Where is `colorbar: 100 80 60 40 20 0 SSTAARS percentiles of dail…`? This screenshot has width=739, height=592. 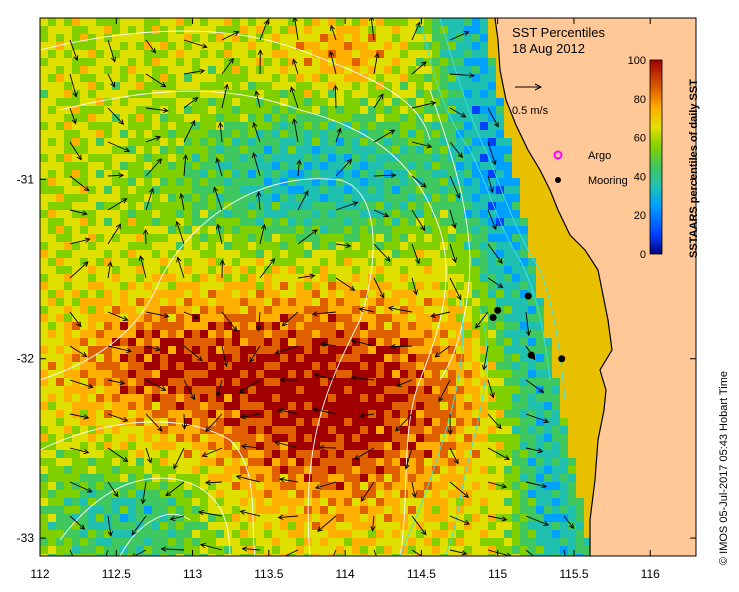 colorbar: 100 80 60 40 20 0 SSTAARS percentiles of dail… is located at coordinates (664, 158).